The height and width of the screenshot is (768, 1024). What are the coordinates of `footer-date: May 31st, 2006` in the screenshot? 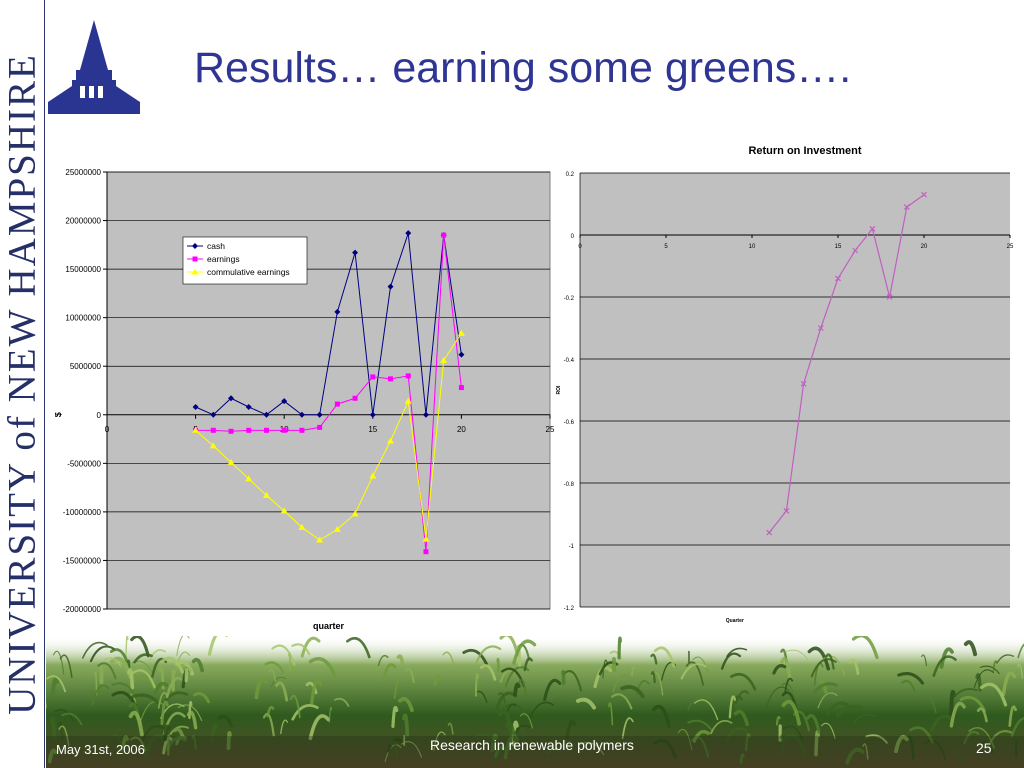 It's located at (100, 749).